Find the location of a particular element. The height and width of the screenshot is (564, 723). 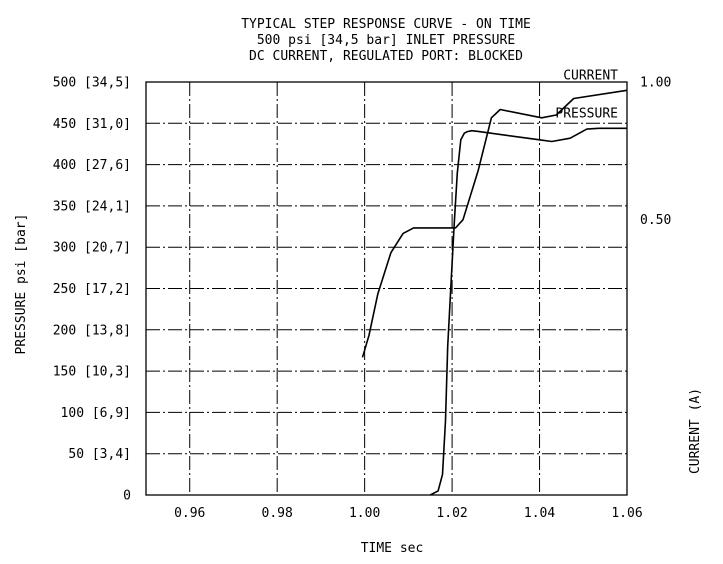

y-left-tick-label-9: 450 [31,0] is located at coordinates (92, 124).